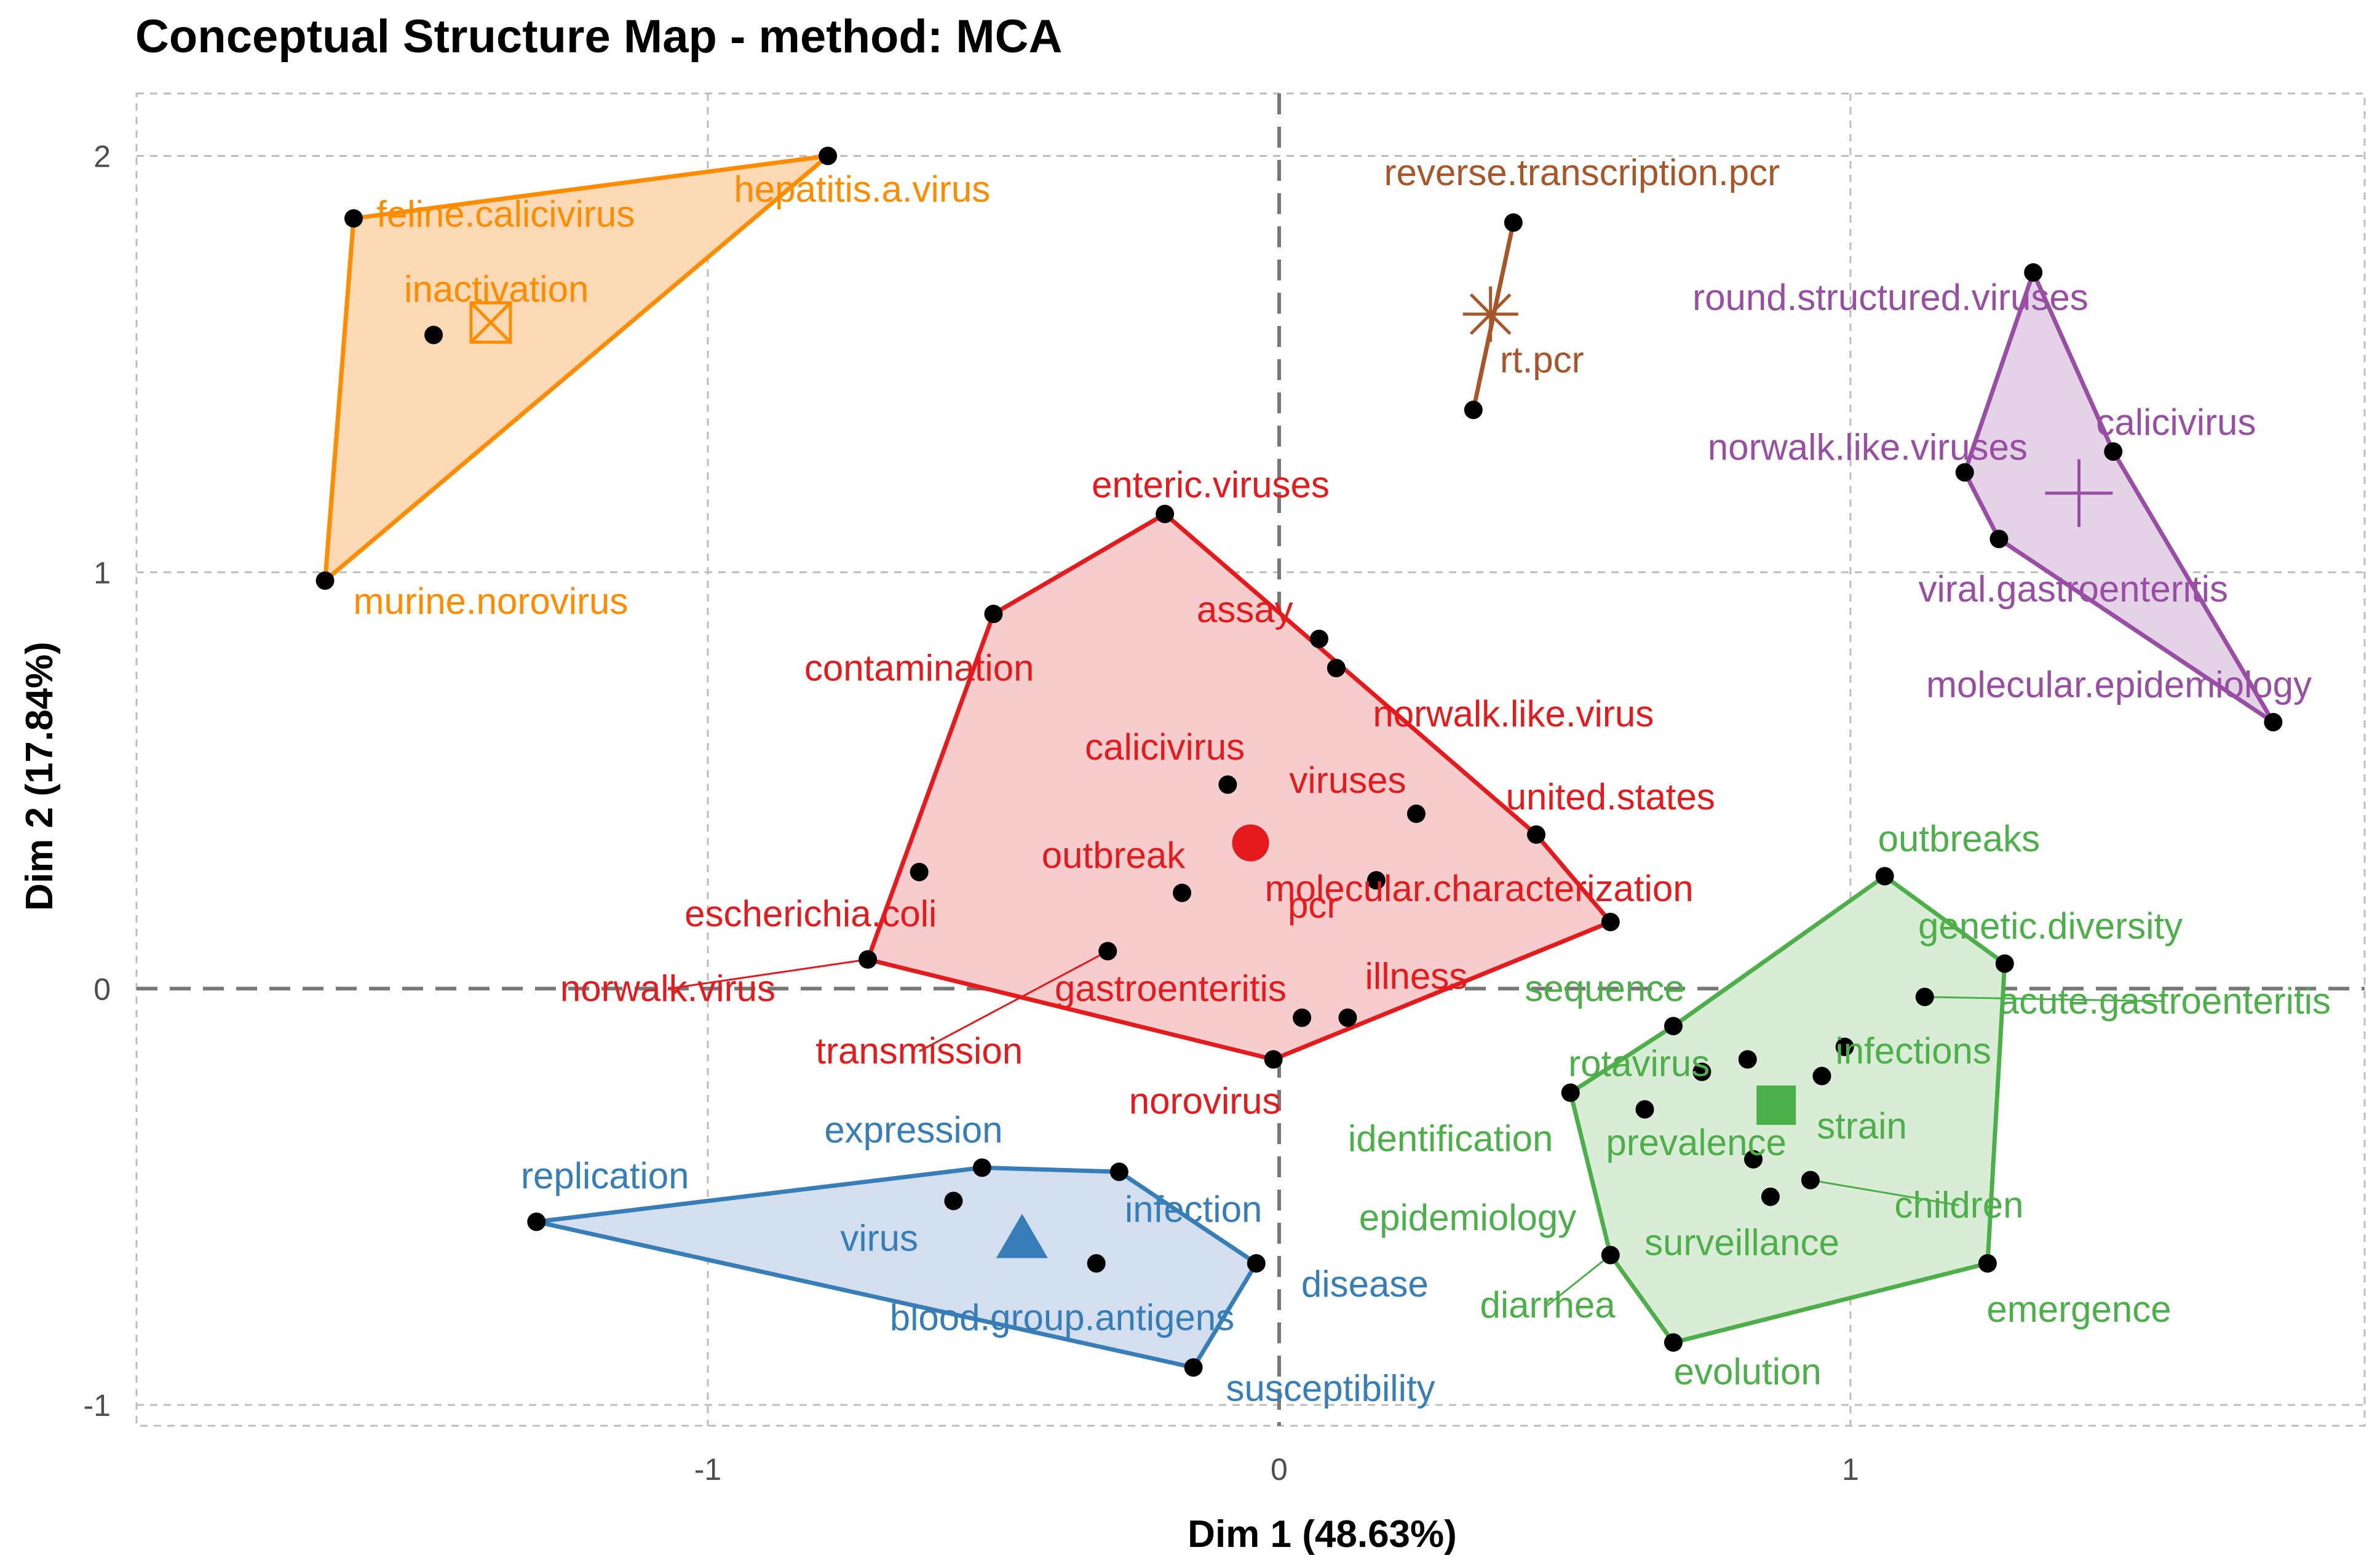  I want to click on word-label: inactivation, so click(496, 288).